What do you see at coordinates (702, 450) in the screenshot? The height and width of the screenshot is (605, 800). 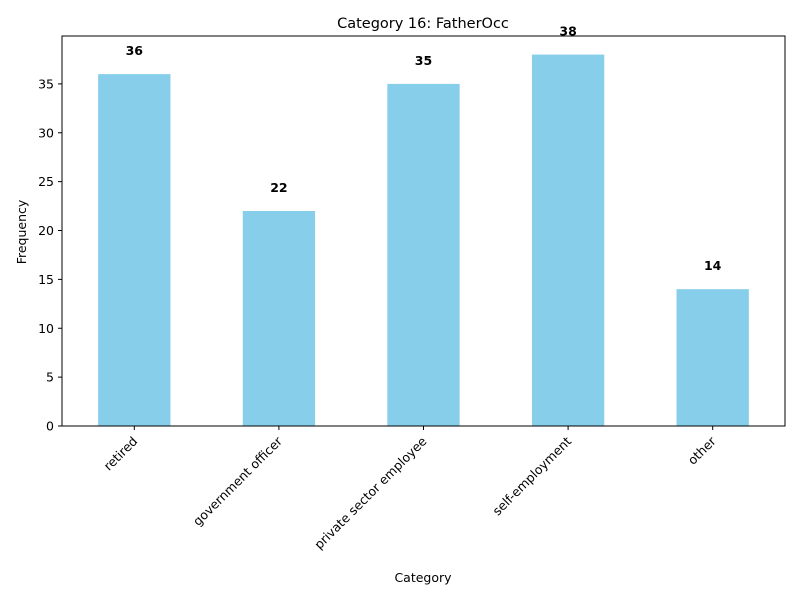 I see `x-tick-label: other` at bounding box center [702, 450].